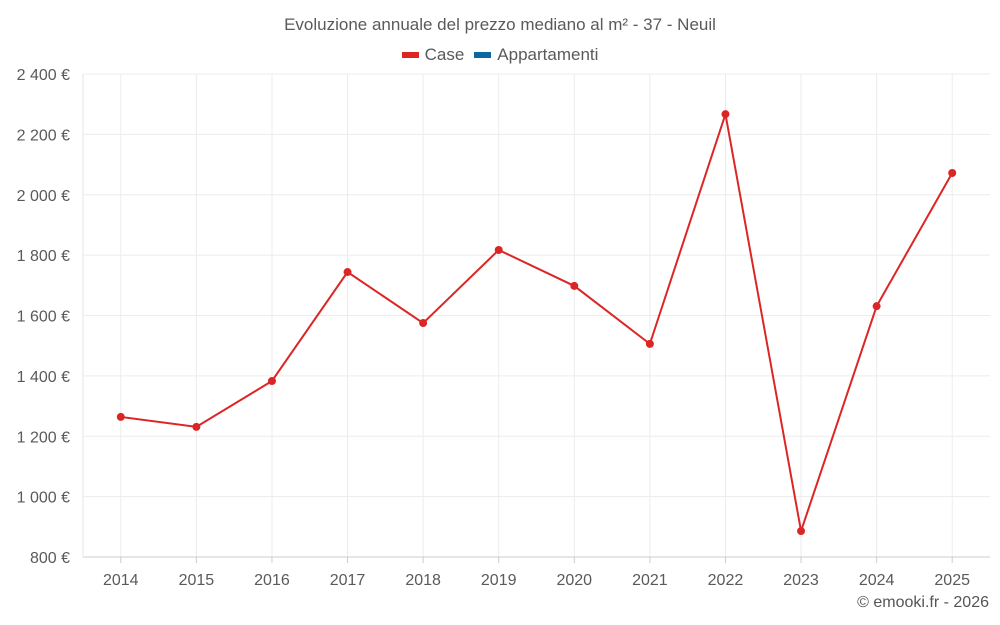 The height and width of the screenshot is (625, 1000). Describe the element at coordinates (801, 580) in the screenshot. I see `x-tick-label: 2023` at that location.